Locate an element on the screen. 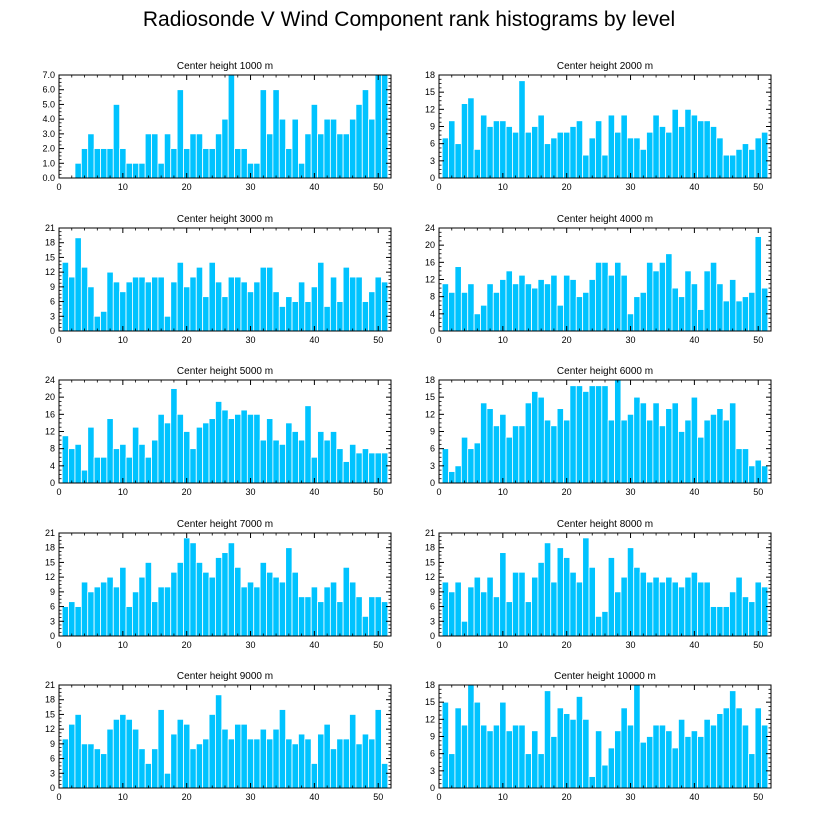  x-tick-label: 20 is located at coordinates (187, 492).